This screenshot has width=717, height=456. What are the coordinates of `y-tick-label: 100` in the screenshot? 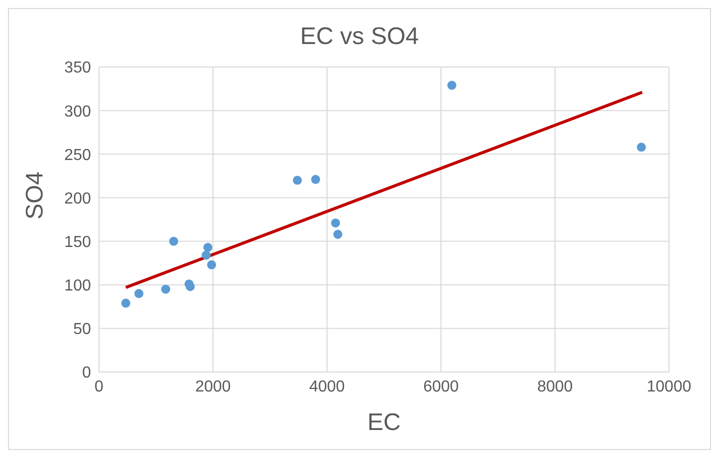 It's located at (78, 286).